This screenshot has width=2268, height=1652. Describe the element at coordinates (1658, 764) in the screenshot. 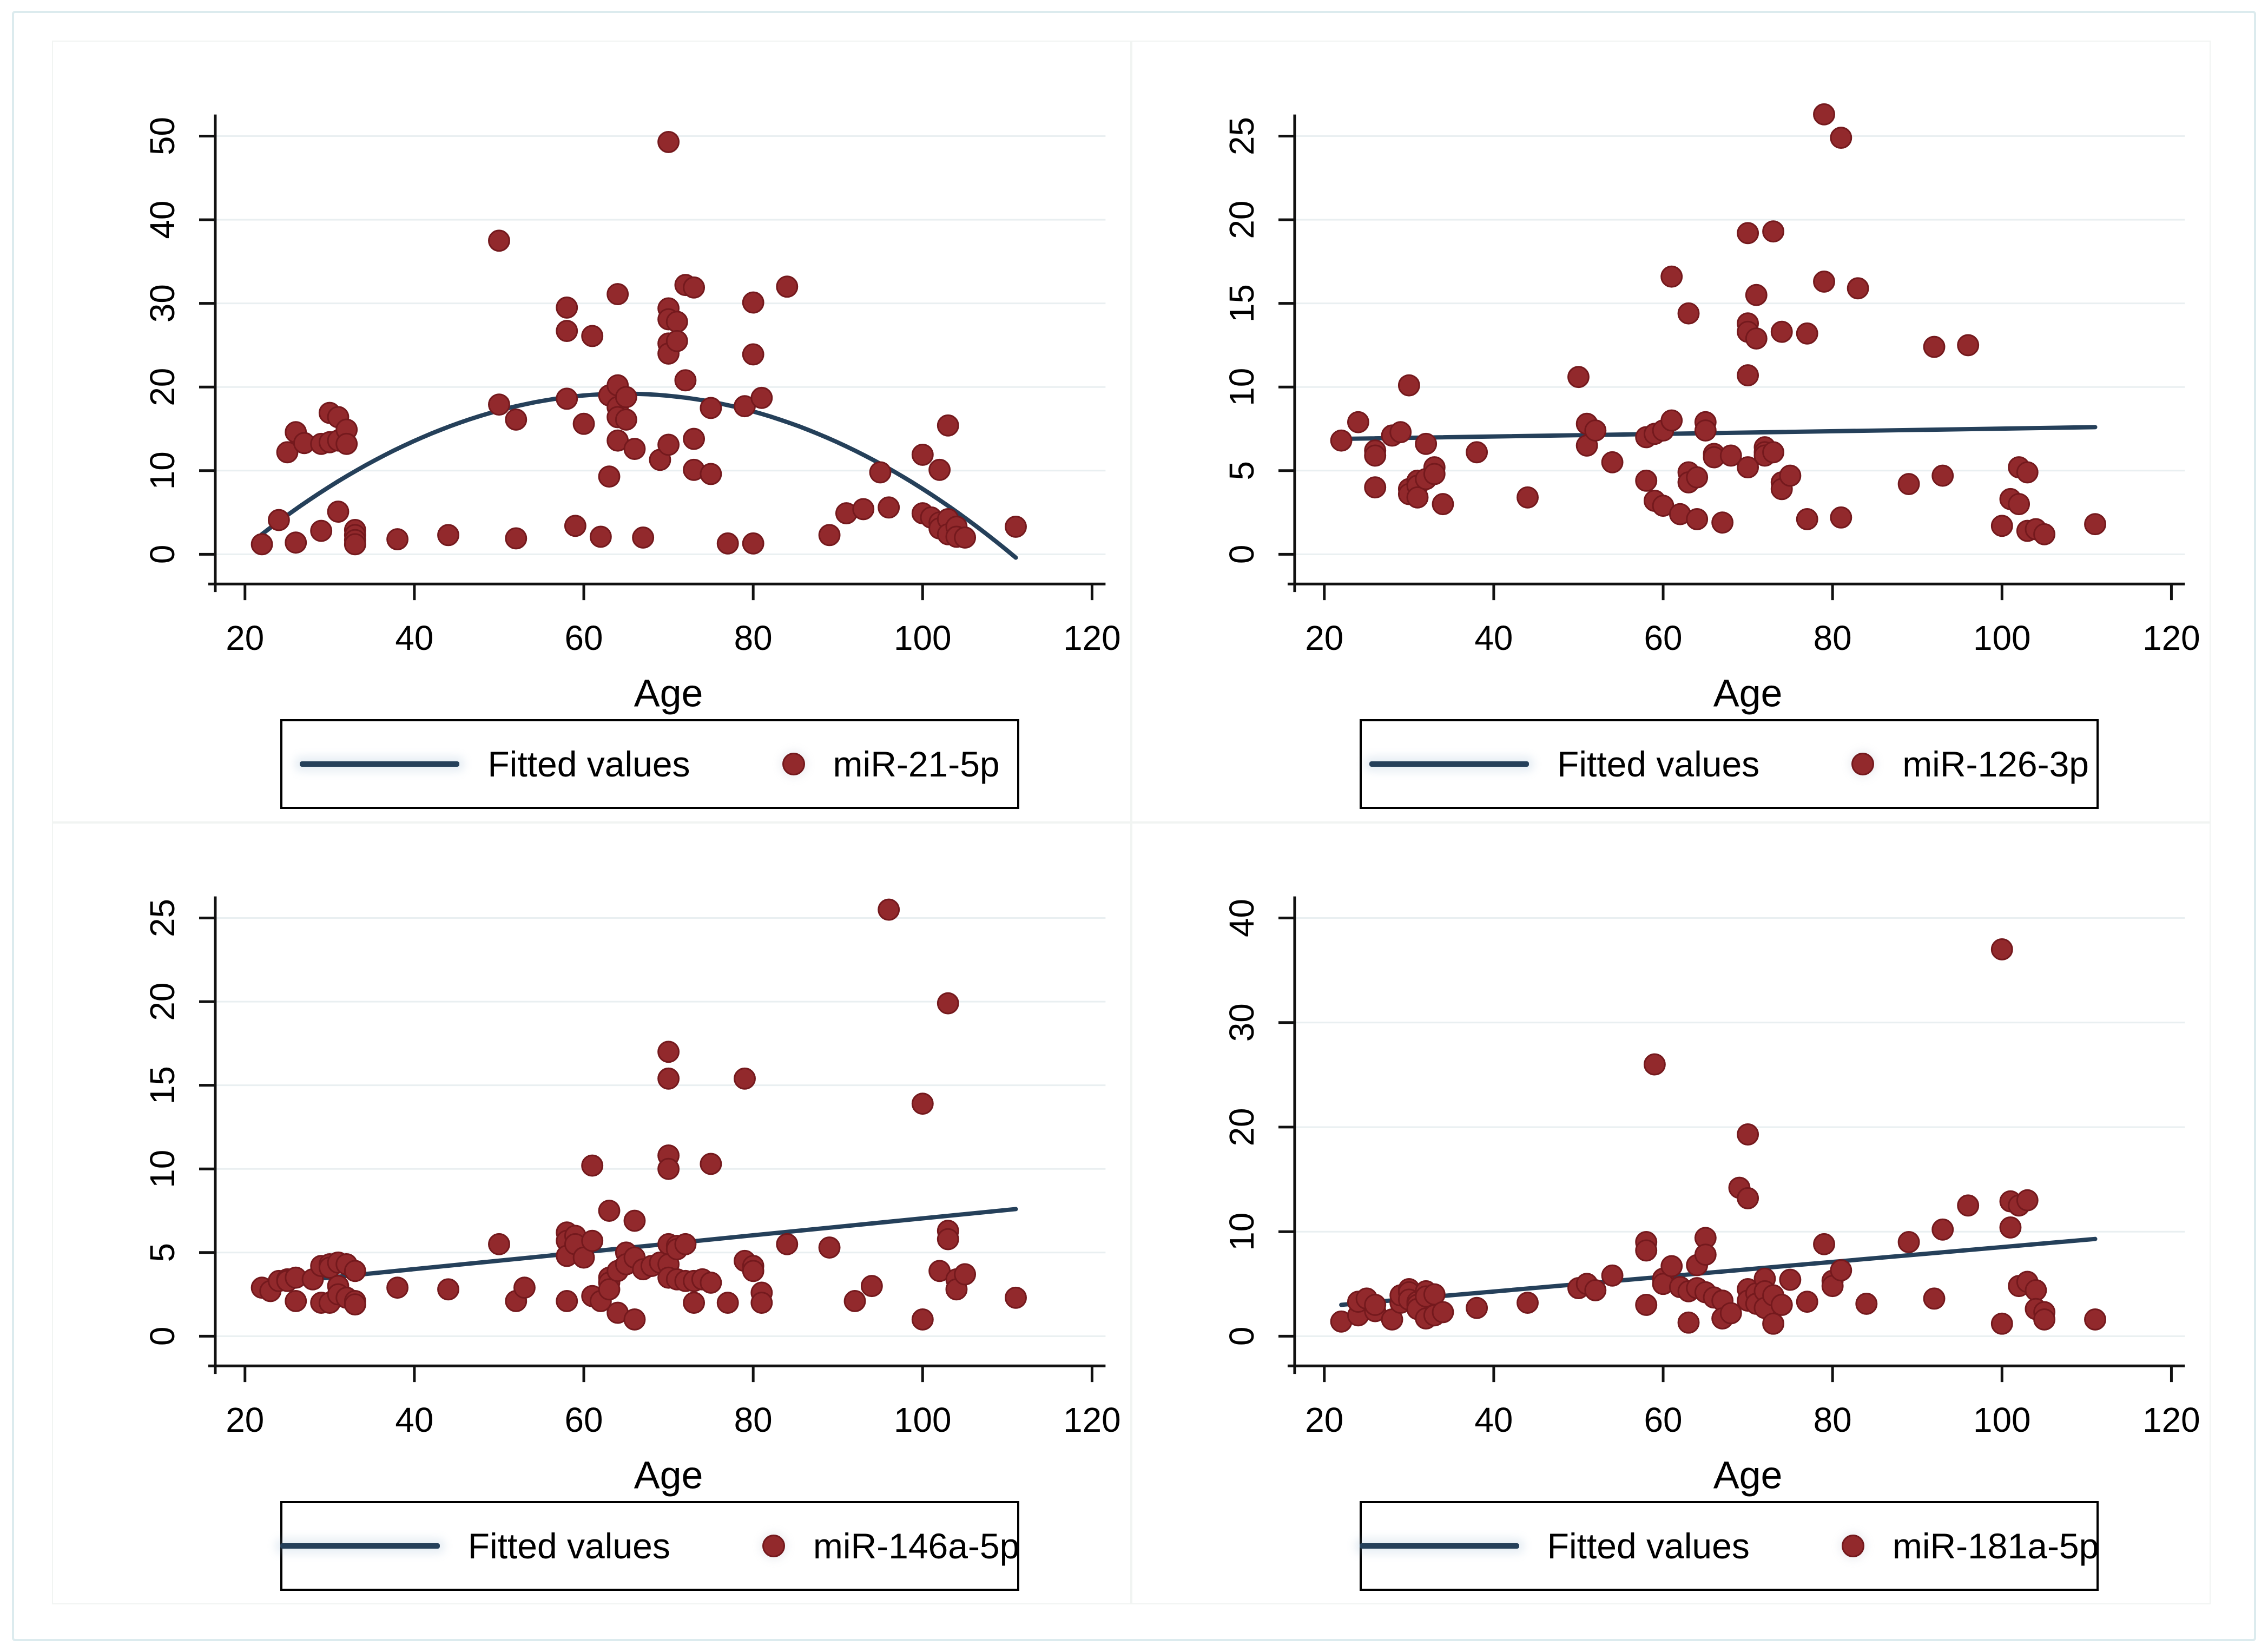

I see `legend-fitted-label: Fitted values` at that location.